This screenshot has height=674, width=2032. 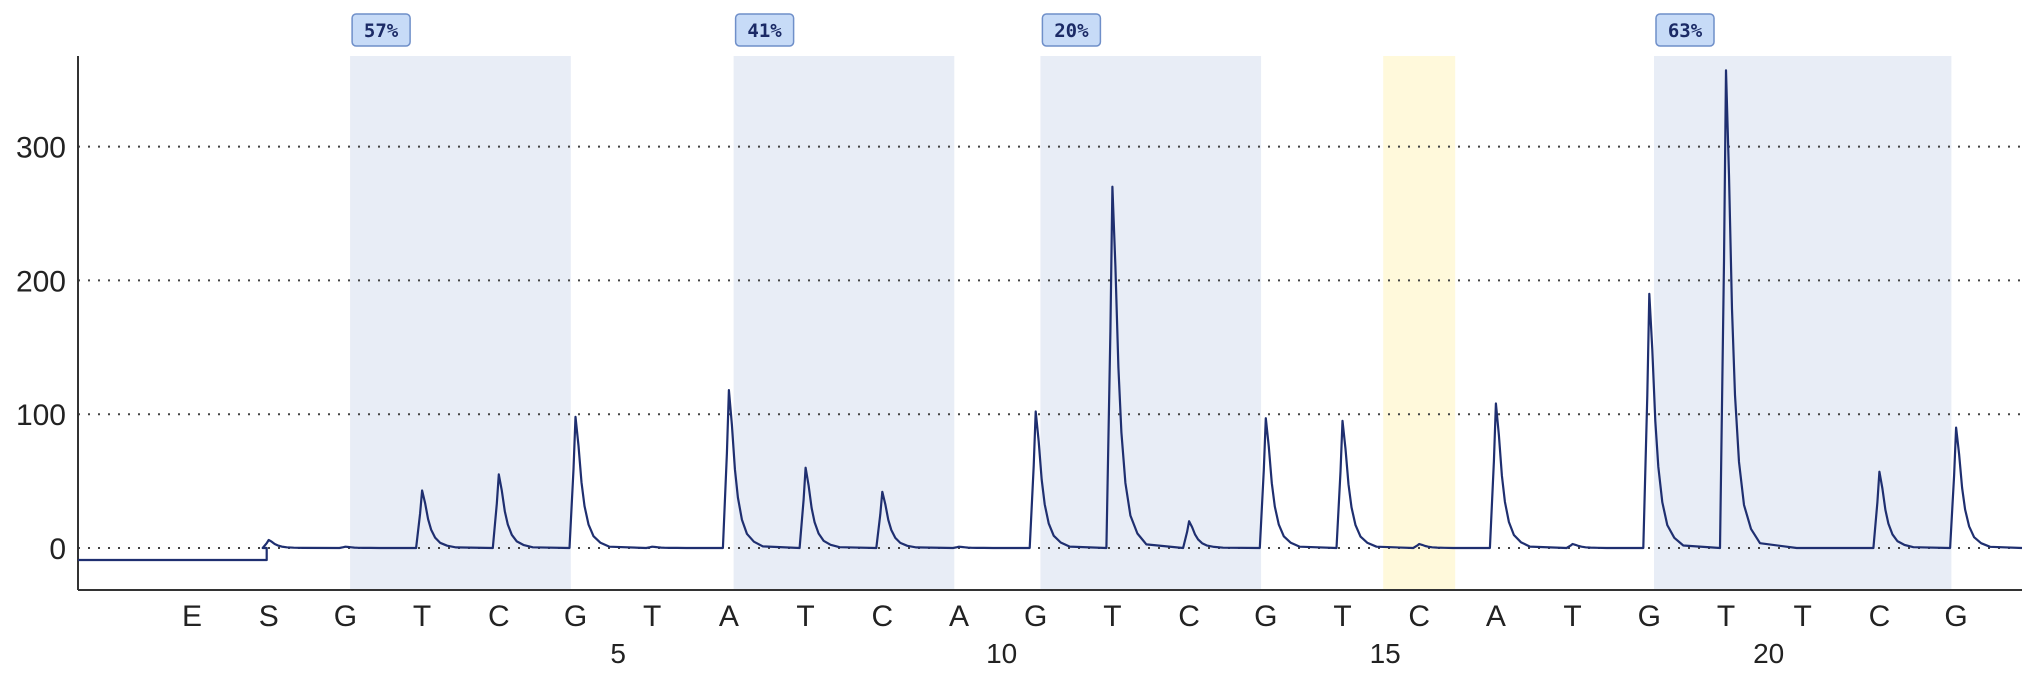 What do you see at coordinates (1001, 653) in the screenshot?
I see `position-label: 10` at bounding box center [1001, 653].